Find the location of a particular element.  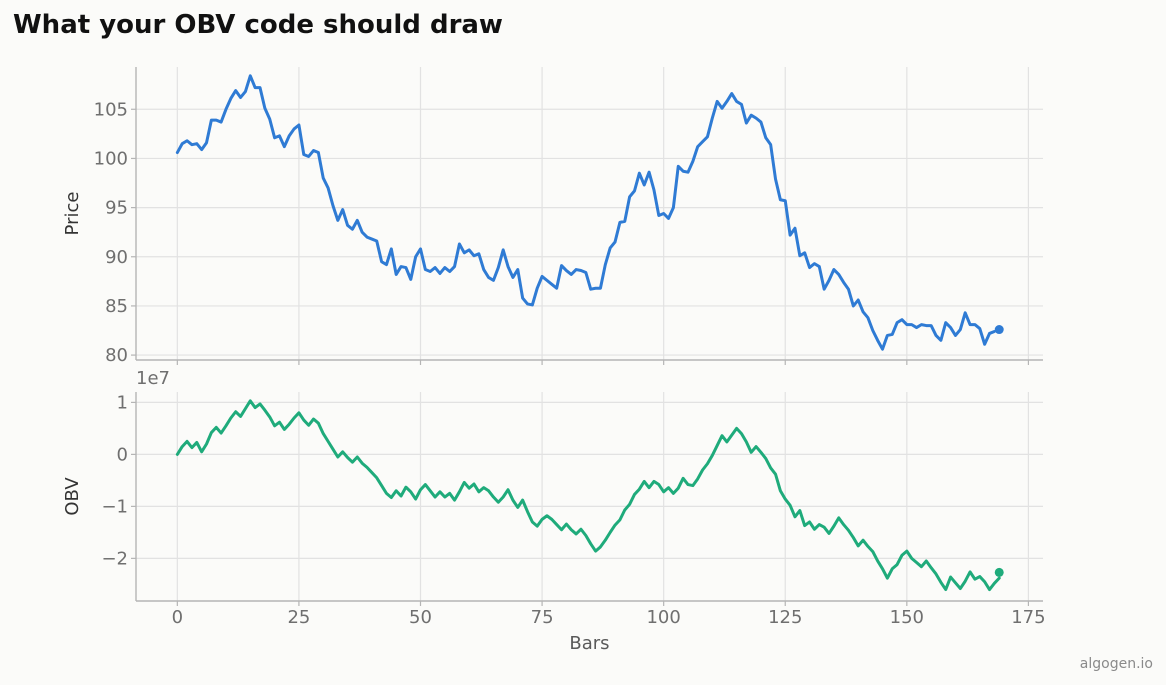

y-tick-label: 95 is located at coordinates (116, 208).